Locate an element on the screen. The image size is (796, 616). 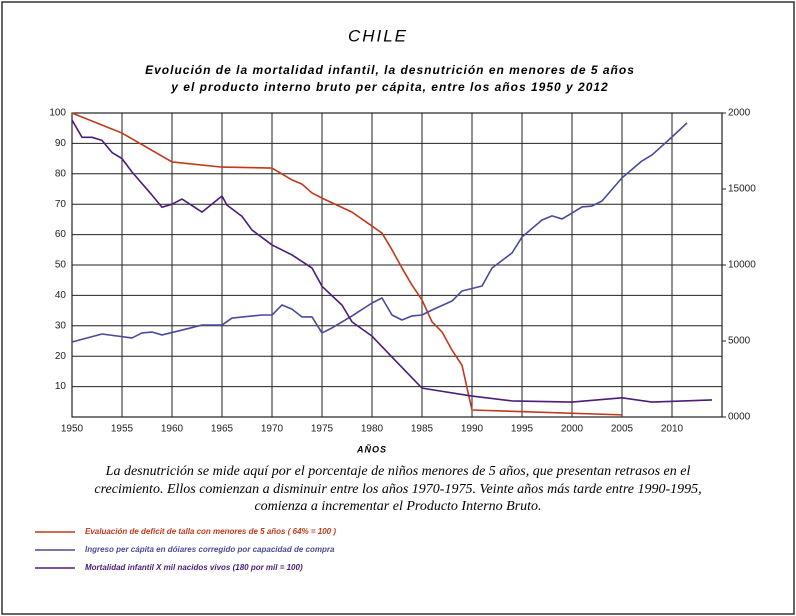
y2-tick-label: 10000 is located at coordinates (742, 265).